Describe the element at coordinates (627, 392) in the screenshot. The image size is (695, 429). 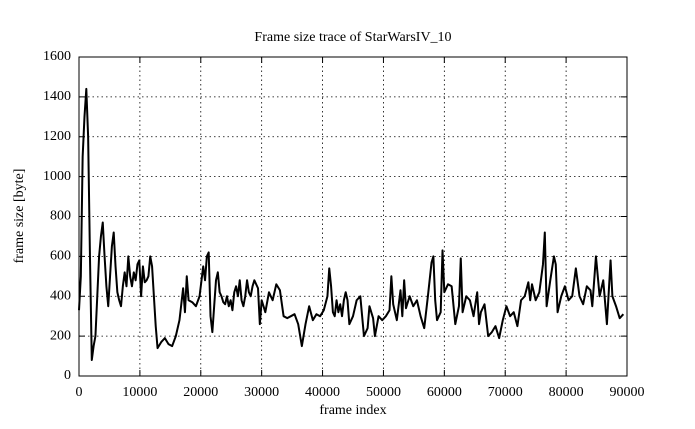
I see `x-tick-label: 90000` at that location.